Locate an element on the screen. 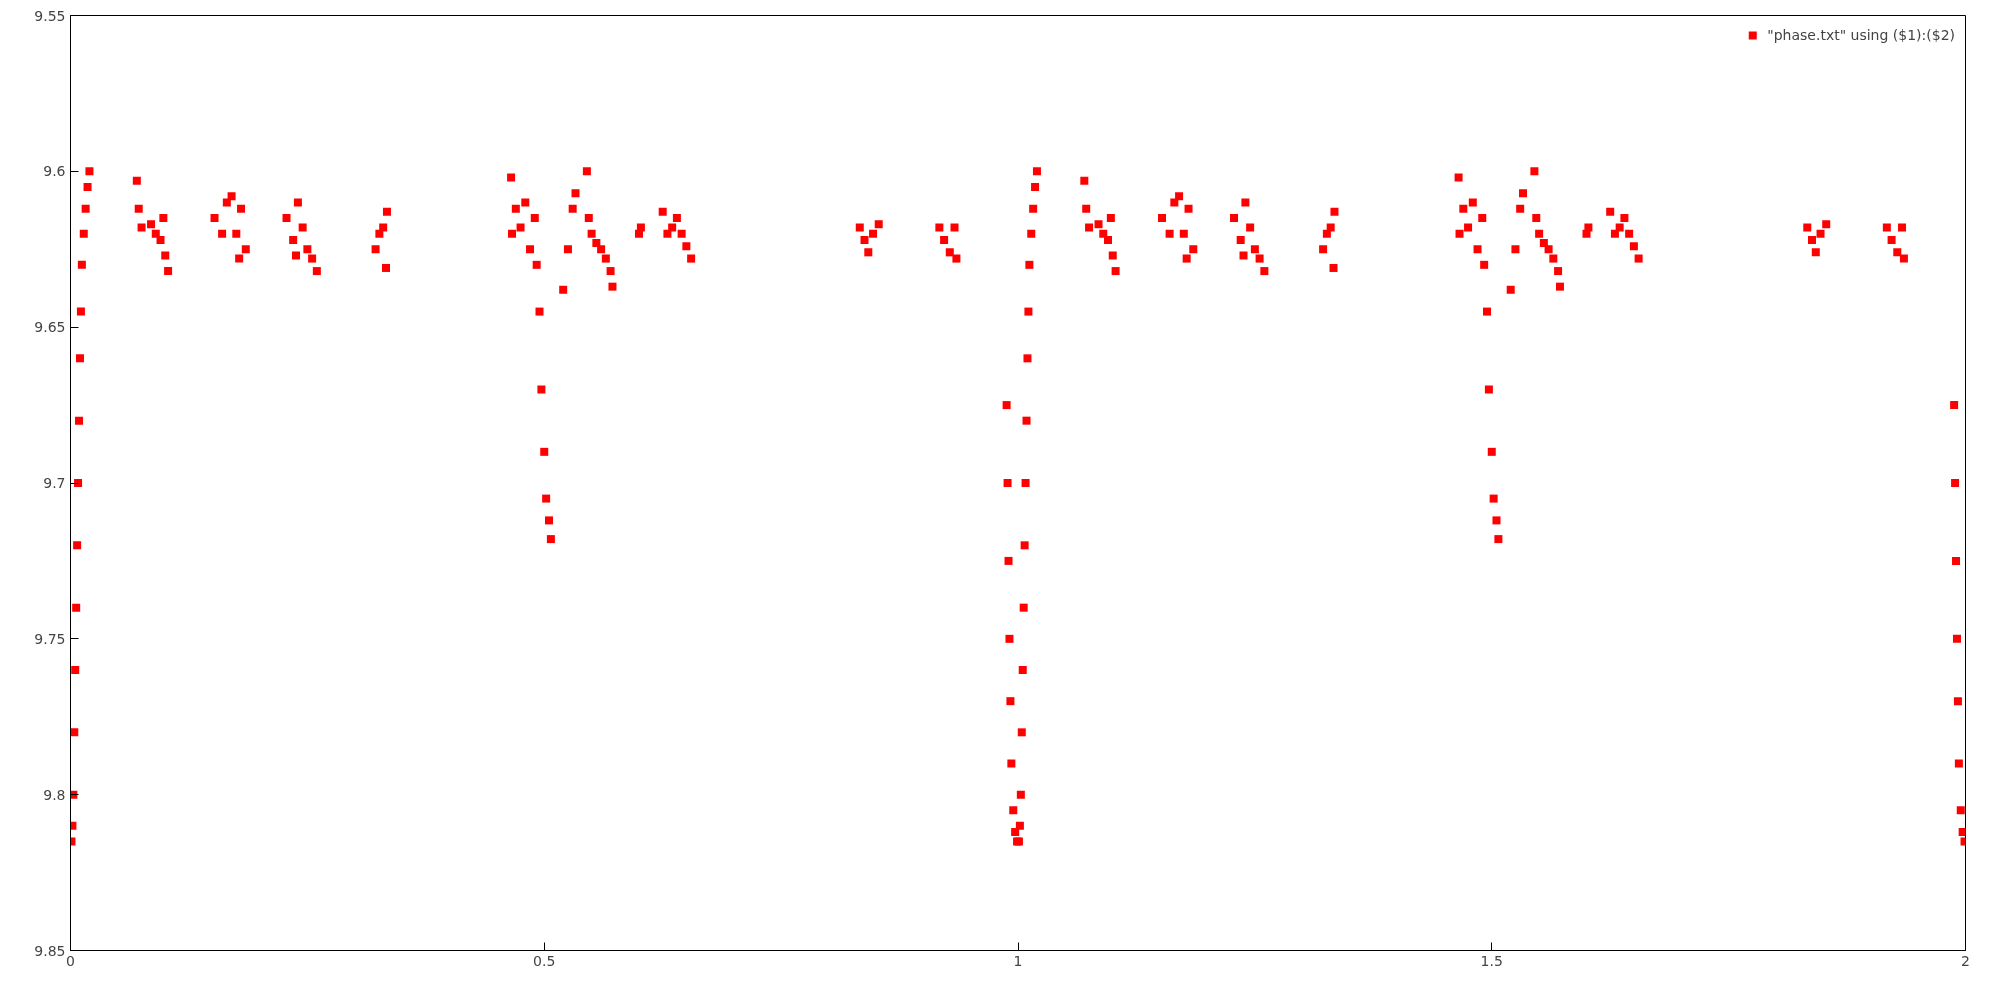  x-tick-label: 0.5 is located at coordinates (544, 960).